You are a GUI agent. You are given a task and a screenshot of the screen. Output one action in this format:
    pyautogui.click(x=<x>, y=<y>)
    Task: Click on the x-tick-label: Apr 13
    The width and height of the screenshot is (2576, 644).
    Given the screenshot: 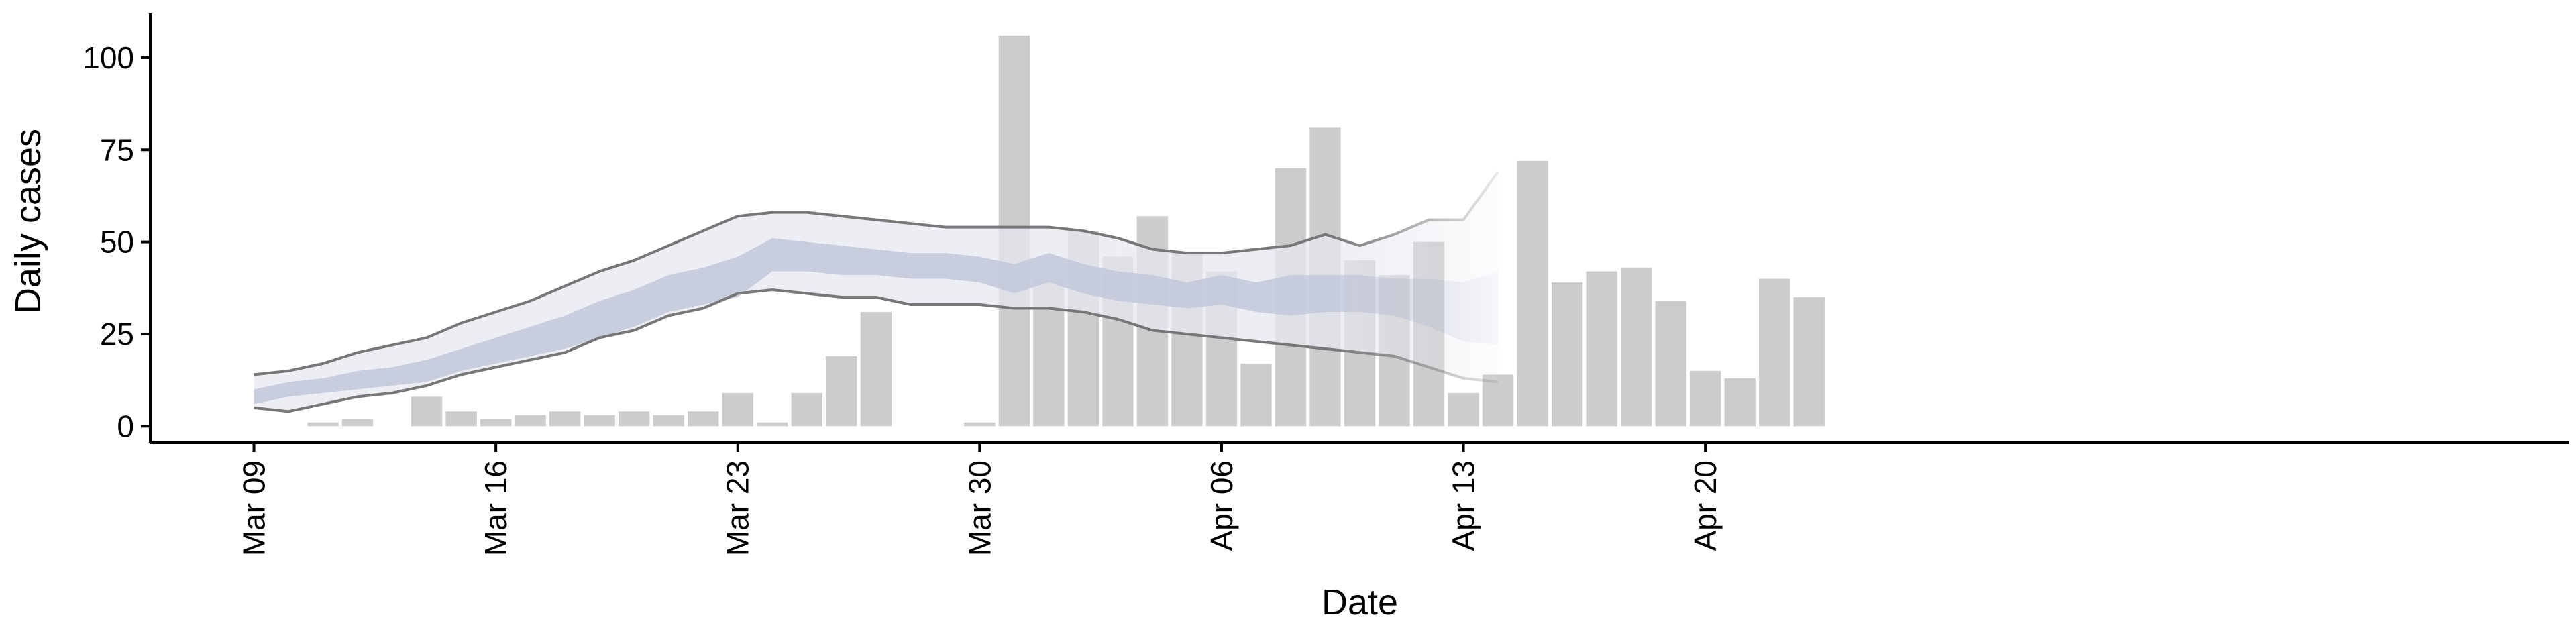 What is the action you would take?
    pyautogui.click(x=1463, y=505)
    